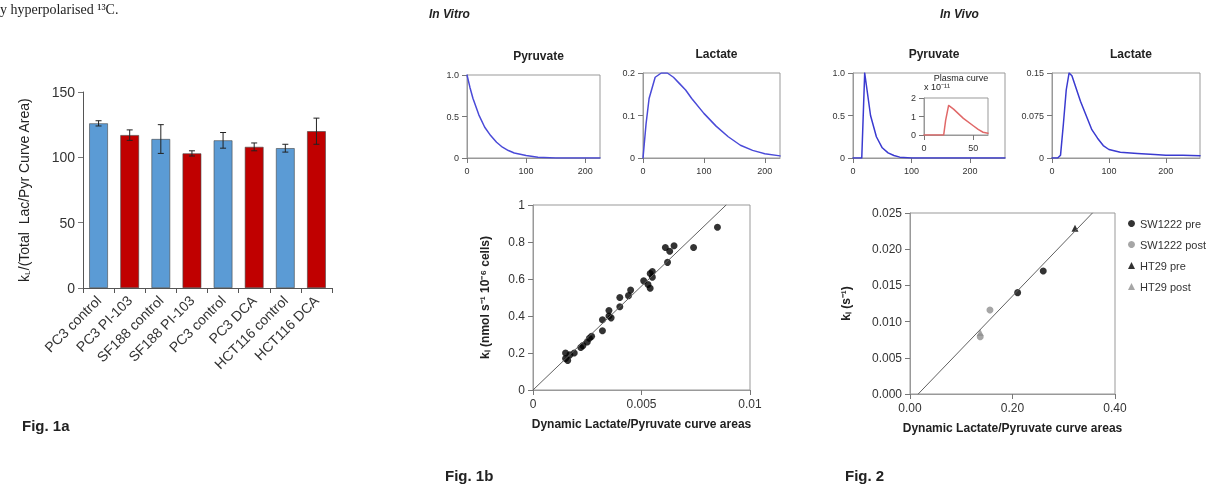  What do you see at coordinates (46, 425) in the screenshot?
I see `caption: Fig. 1a` at bounding box center [46, 425].